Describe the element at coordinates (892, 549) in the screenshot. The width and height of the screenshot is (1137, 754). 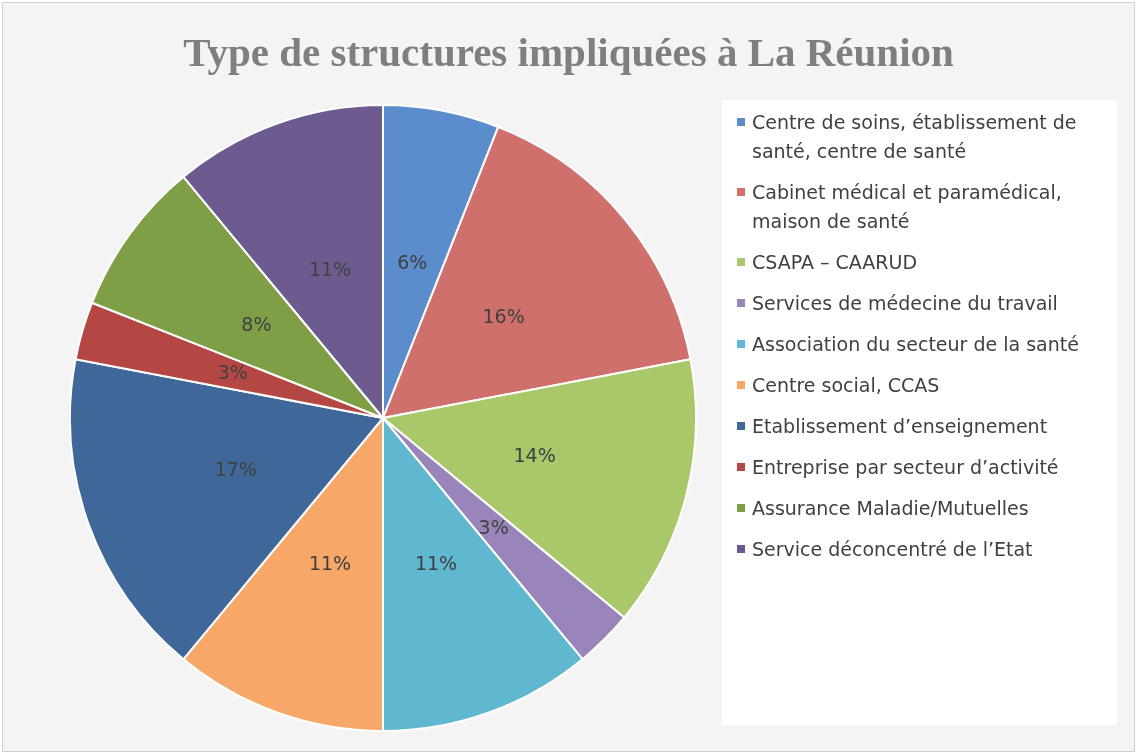
I see `legend-label: Service déconcentré de l’Etat` at that location.